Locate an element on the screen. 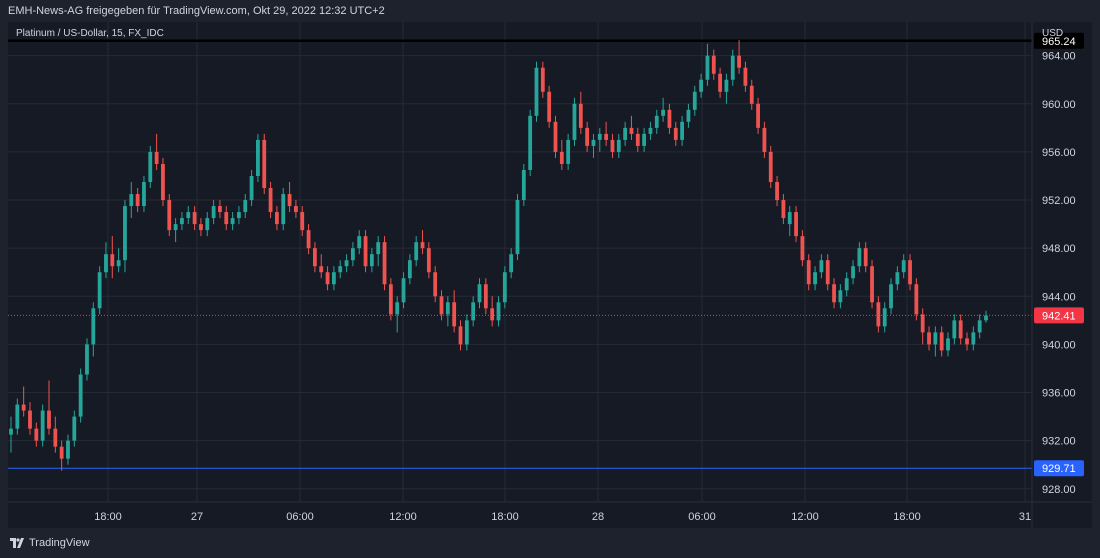 The image size is (1100, 558). symbol-legend: Platinum / US-Dollar, 15, FX_IDC is located at coordinates (90, 33).